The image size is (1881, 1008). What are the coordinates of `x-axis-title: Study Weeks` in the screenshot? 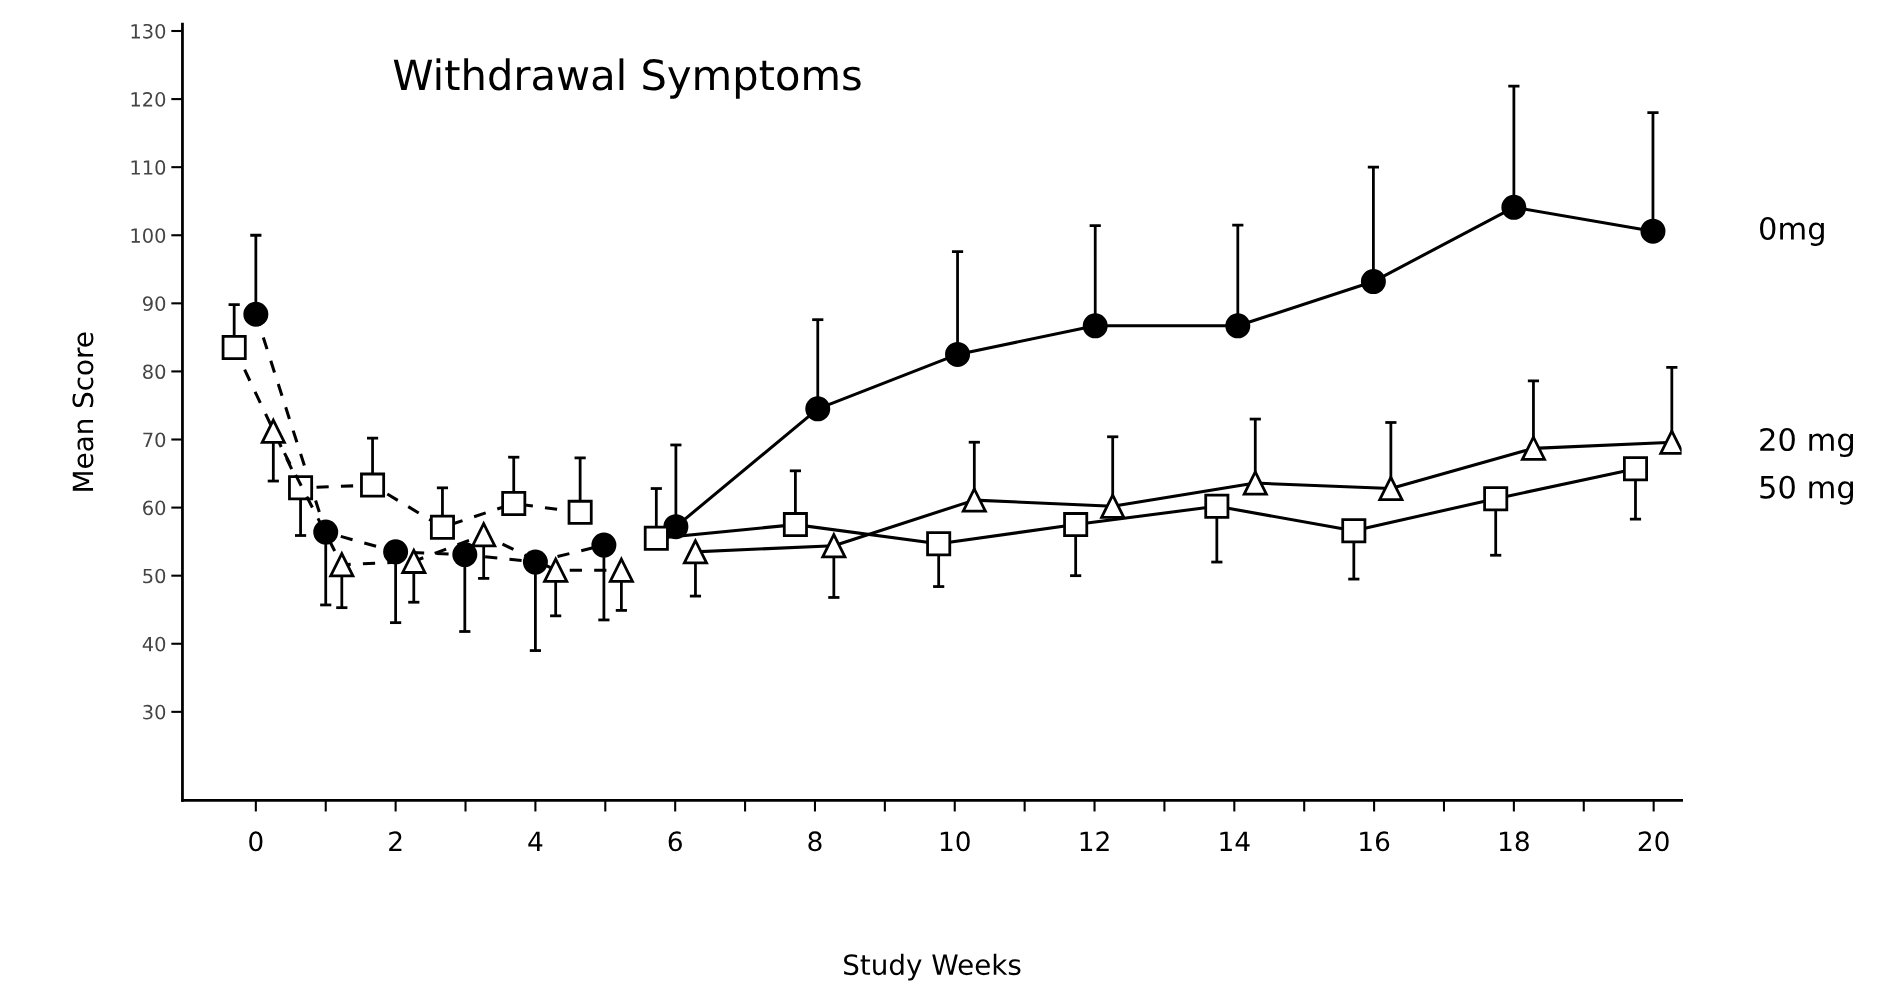 It's located at (932, 967).